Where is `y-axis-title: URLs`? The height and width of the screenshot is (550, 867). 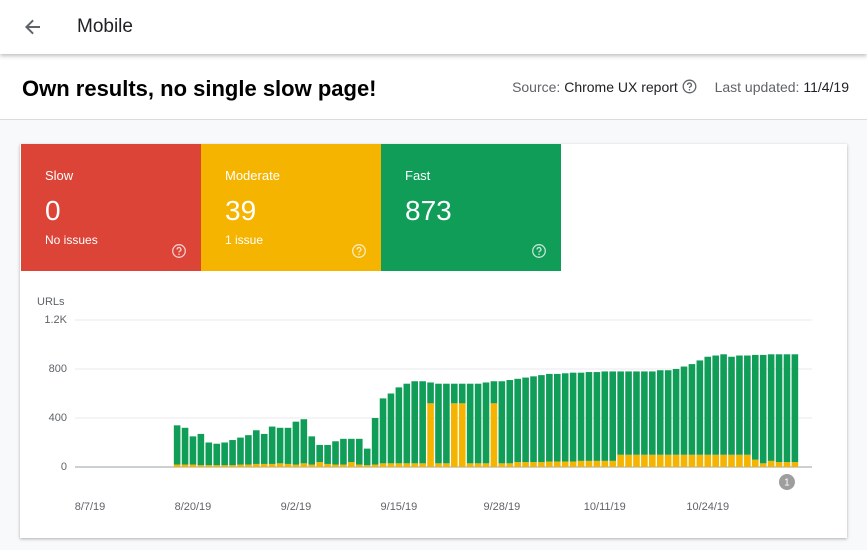 y-axis-title: URLs is located at coordinates (51, 302).